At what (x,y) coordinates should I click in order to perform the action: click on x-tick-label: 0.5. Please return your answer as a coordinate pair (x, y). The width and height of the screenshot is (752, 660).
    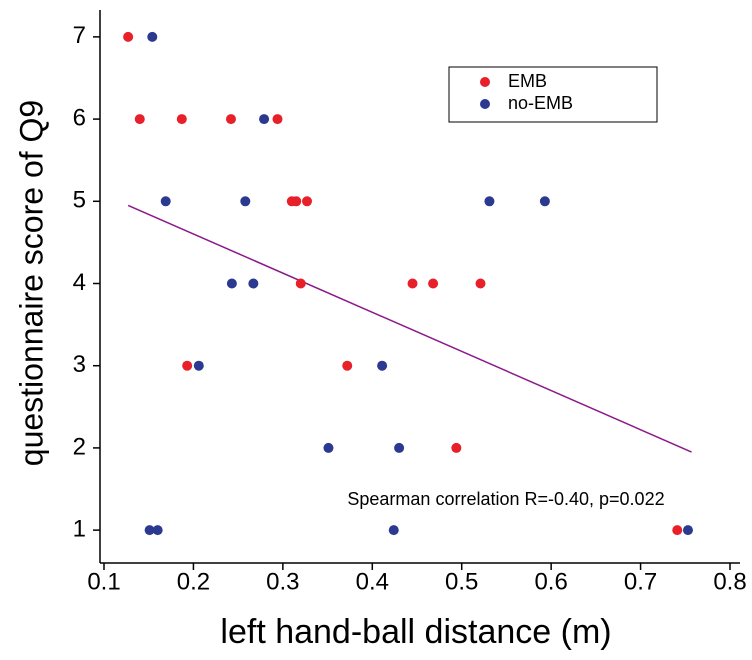
    Looking at the image, I should click on (461, 581).